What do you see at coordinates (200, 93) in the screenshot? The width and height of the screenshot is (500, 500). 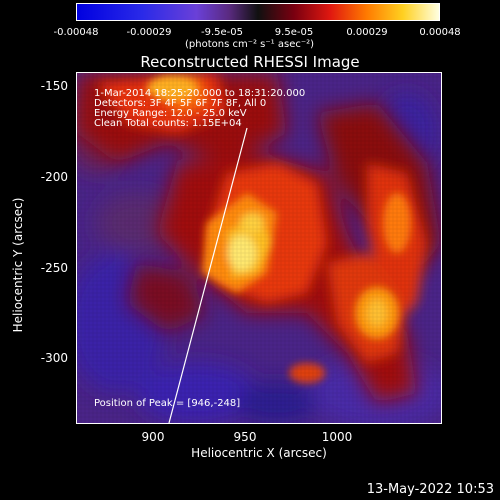 I see `time-range-text: 1-Mar-2014 18:25:20.000 to 18:31:20.000` at bounding box center [200, 93].